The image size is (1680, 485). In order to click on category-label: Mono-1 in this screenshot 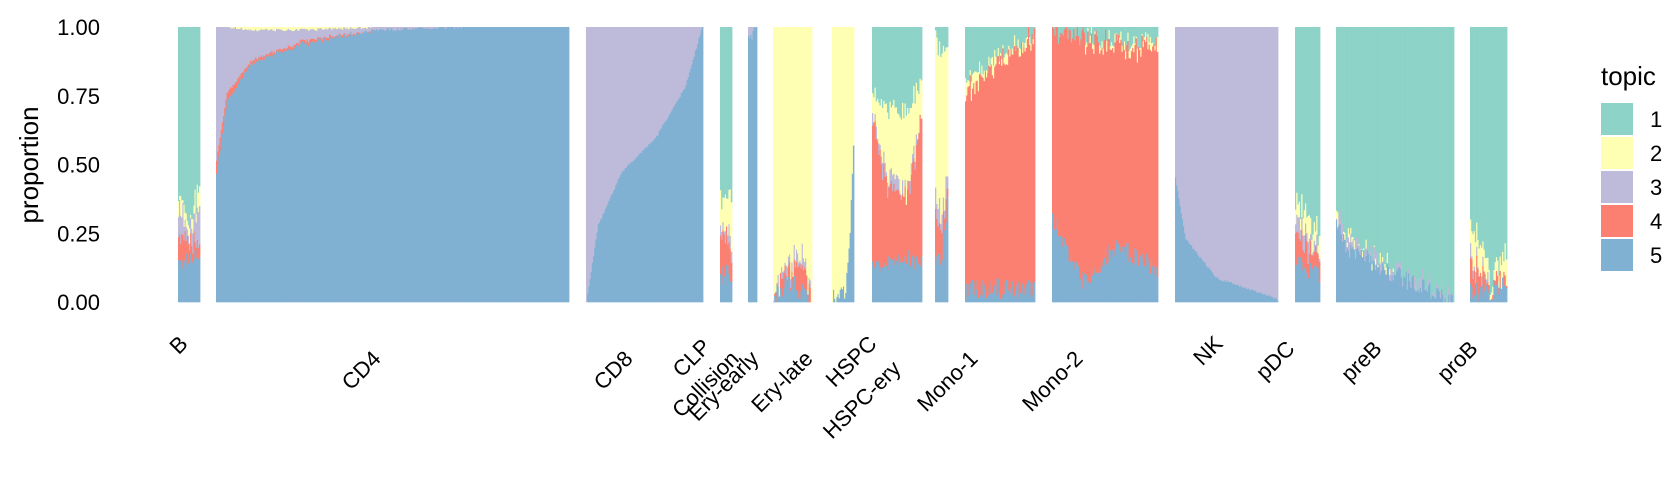, I will do `click(947, 381)`.